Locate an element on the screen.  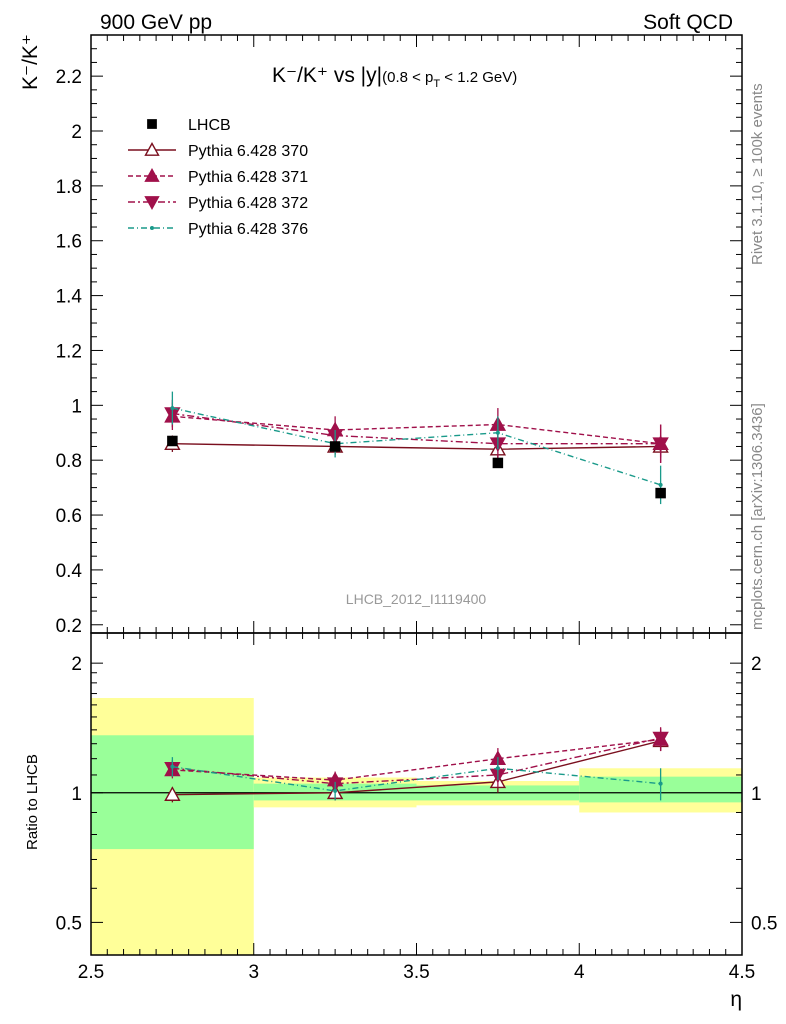
ratio-y-axis-label: Ratio to LHCB is located at coordinates (32, 802).